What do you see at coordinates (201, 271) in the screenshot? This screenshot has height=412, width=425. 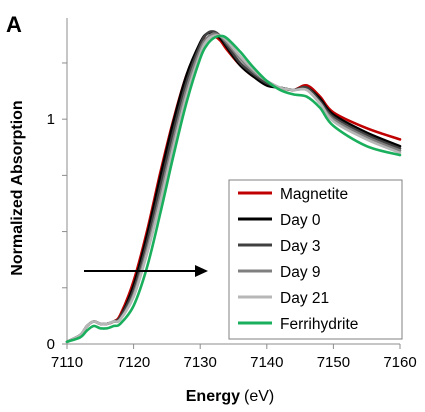 I see `arrow-head` at bounding box center [201, 271].